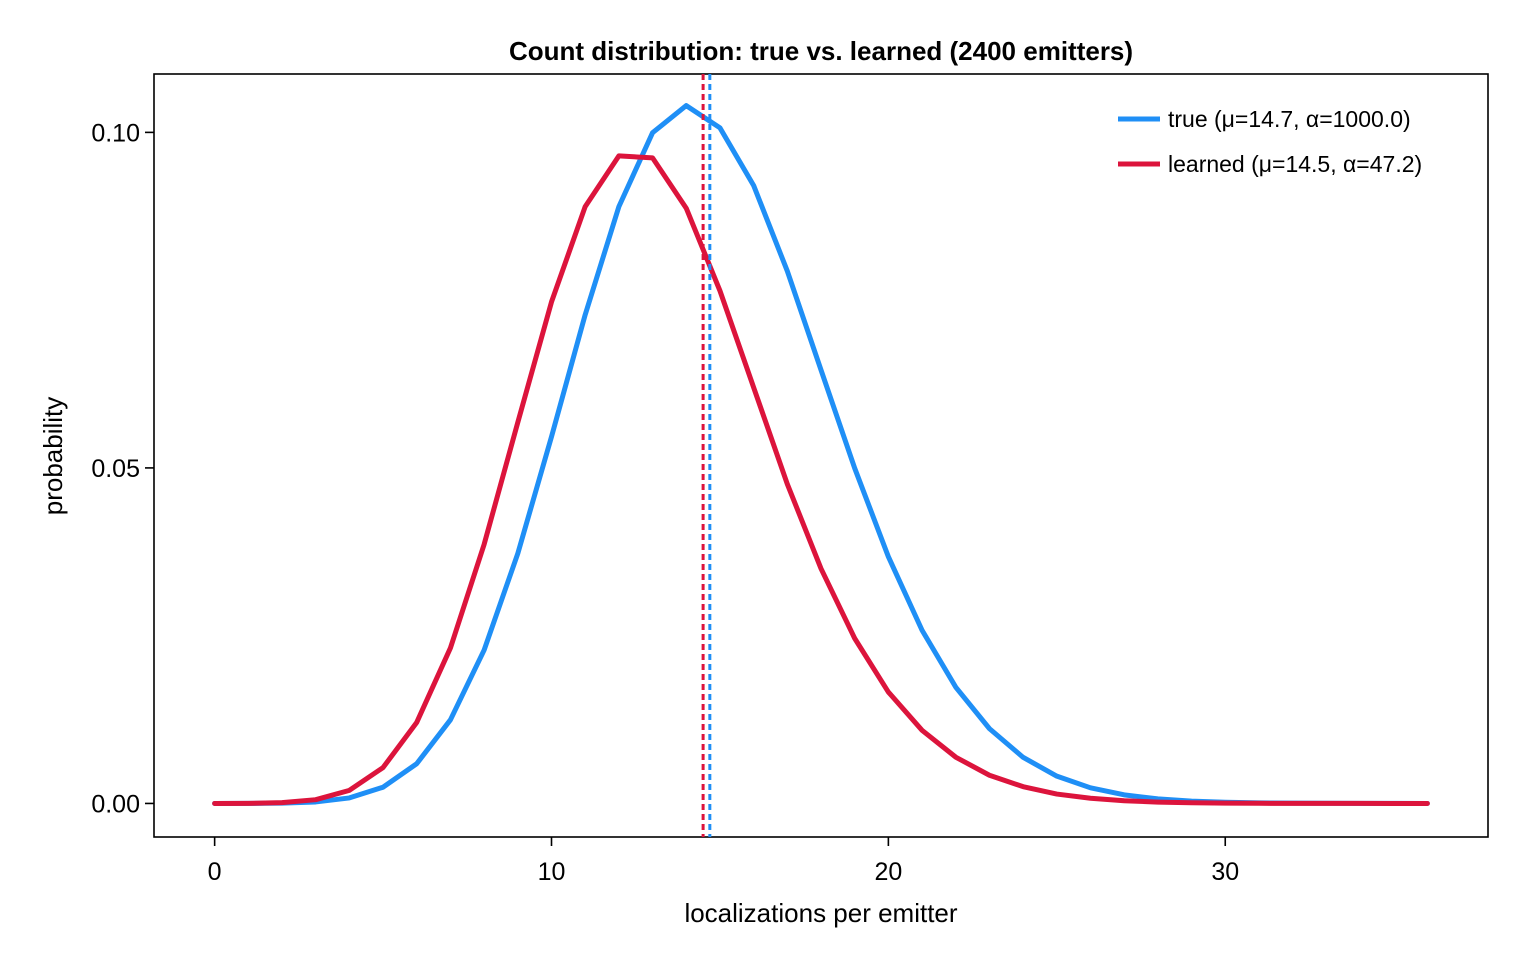  I want to click on x-tick-label: 30, so click(1225, 872).